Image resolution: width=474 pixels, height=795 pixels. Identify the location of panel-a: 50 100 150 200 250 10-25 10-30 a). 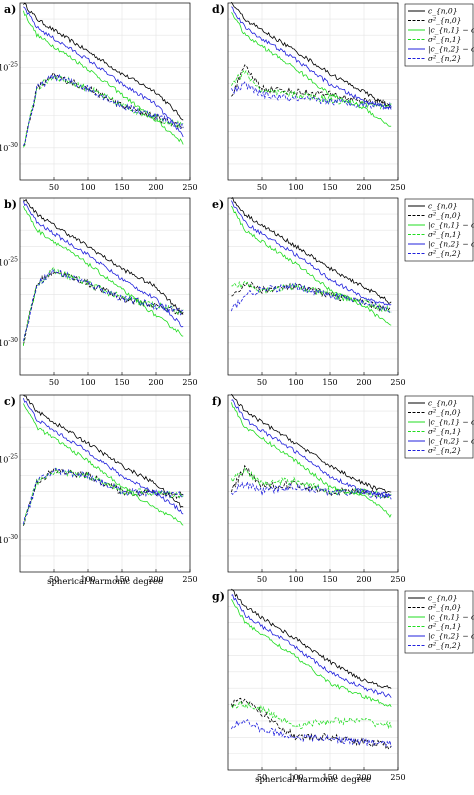
(99, 97).